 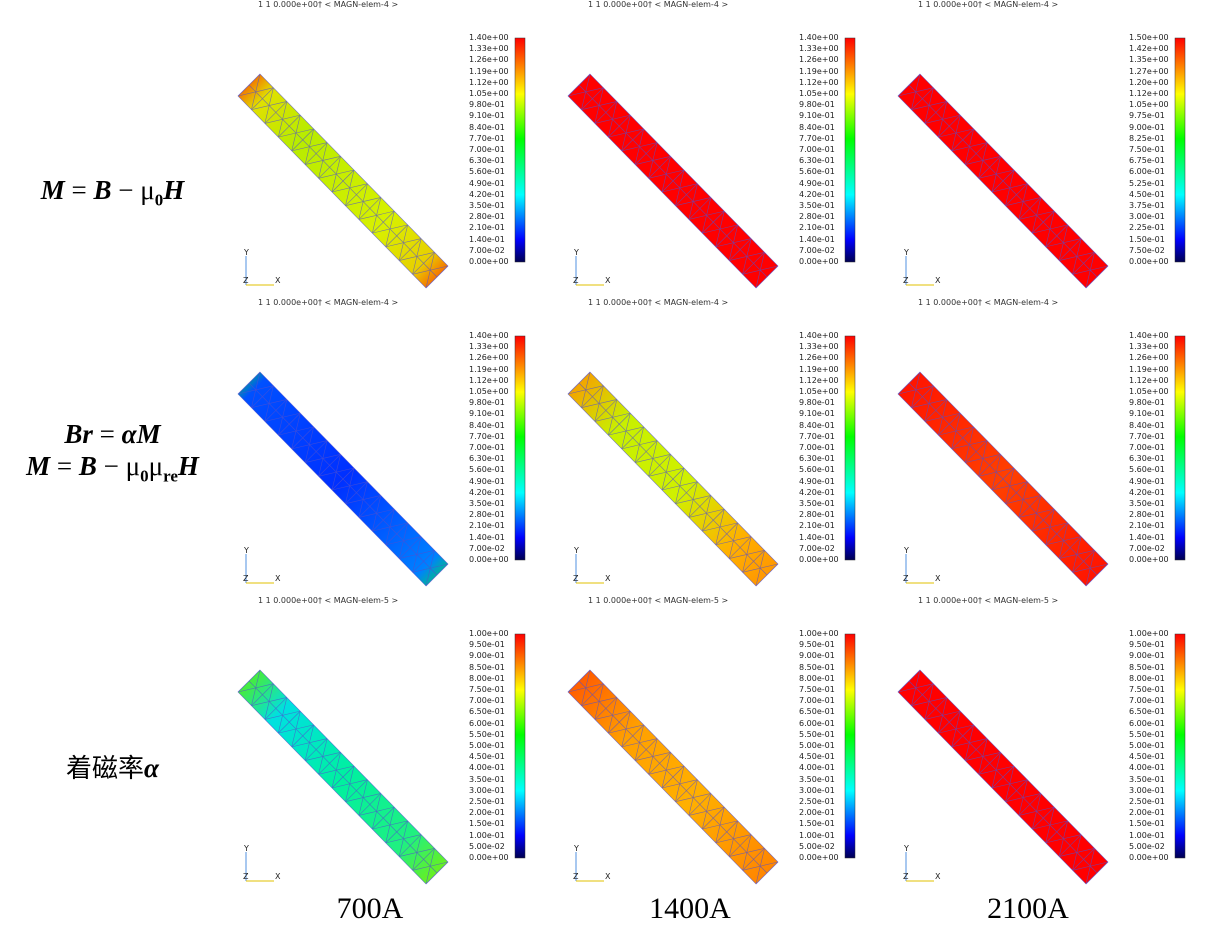 I want to click on panel-header: 1 1 0.000e+00† < MAGN-elem-5 >, so click(x=328, y=600).